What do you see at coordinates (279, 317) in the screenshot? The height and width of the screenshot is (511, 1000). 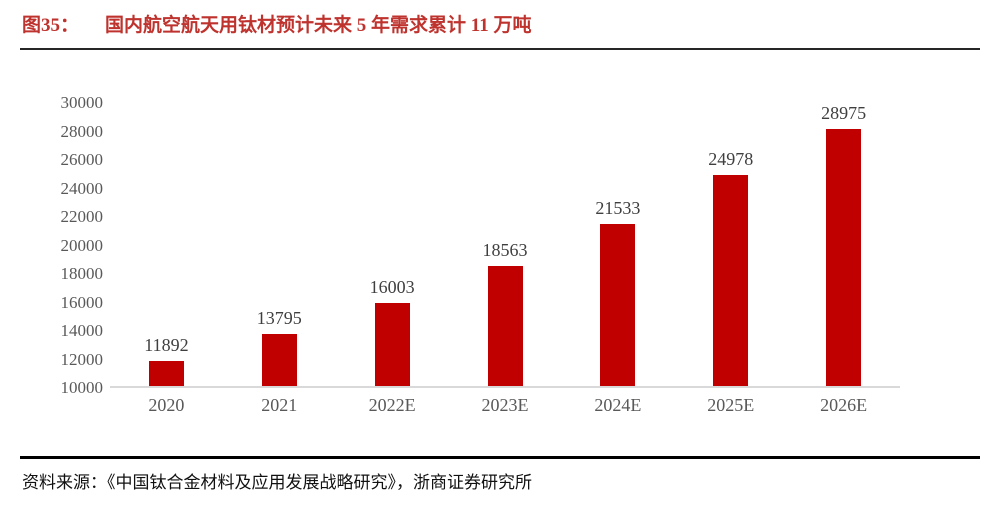 I see `bar-value-label: 13795` at bounding box center [279, 317].